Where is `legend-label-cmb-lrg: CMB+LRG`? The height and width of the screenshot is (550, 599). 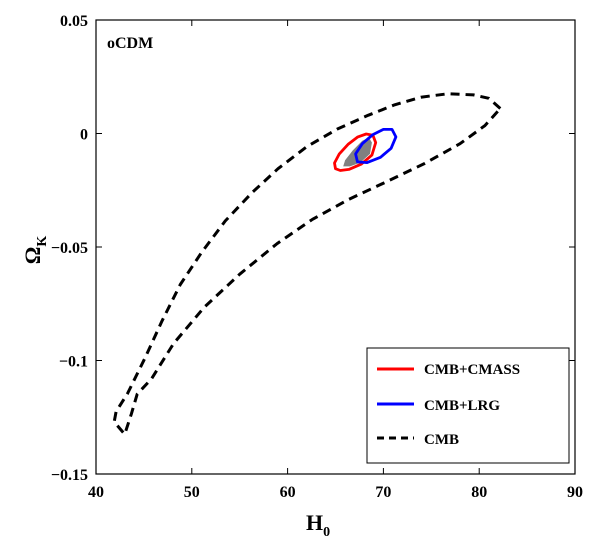
legend-label-cmb-lrg: CMB+LRG is located at coordinates (462, 406).